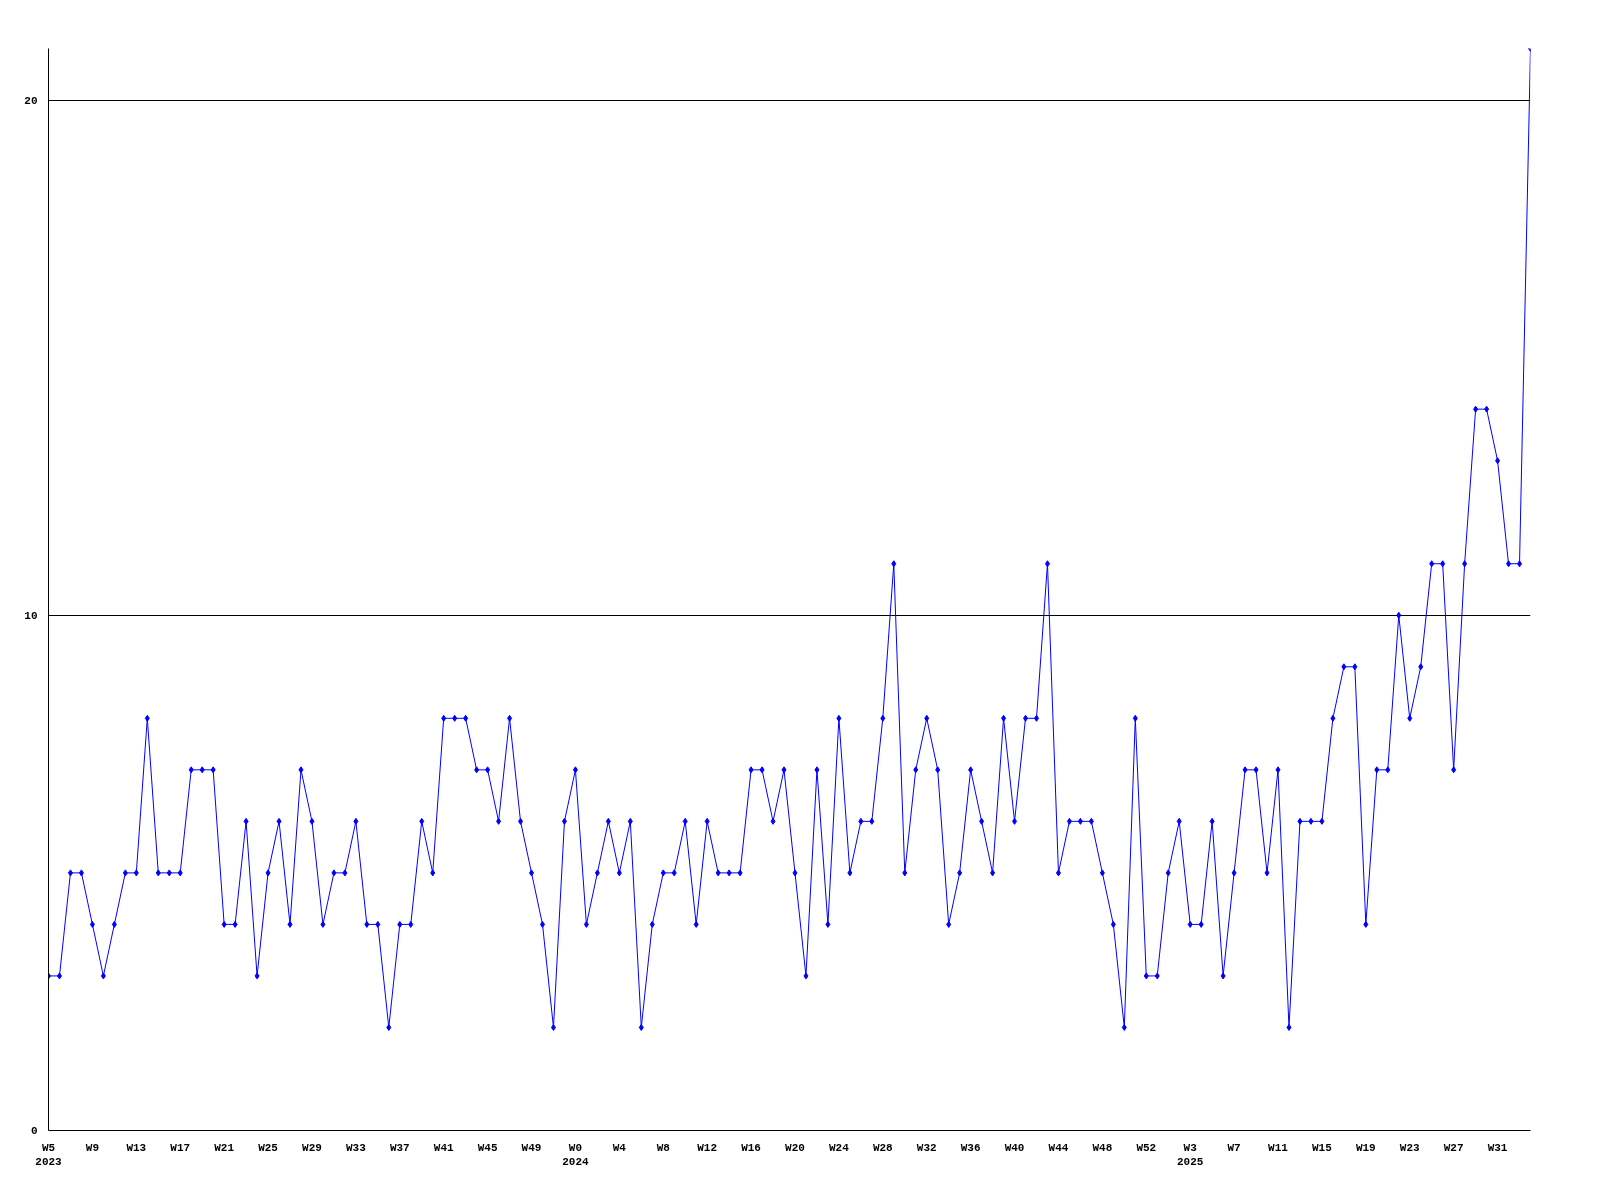 Image resolution: width=1600 pixels, height=1200 pixels. Describe the element at coordinates (619, 1147) in the screenshot. I see `x-tick-label: W4` at that location.